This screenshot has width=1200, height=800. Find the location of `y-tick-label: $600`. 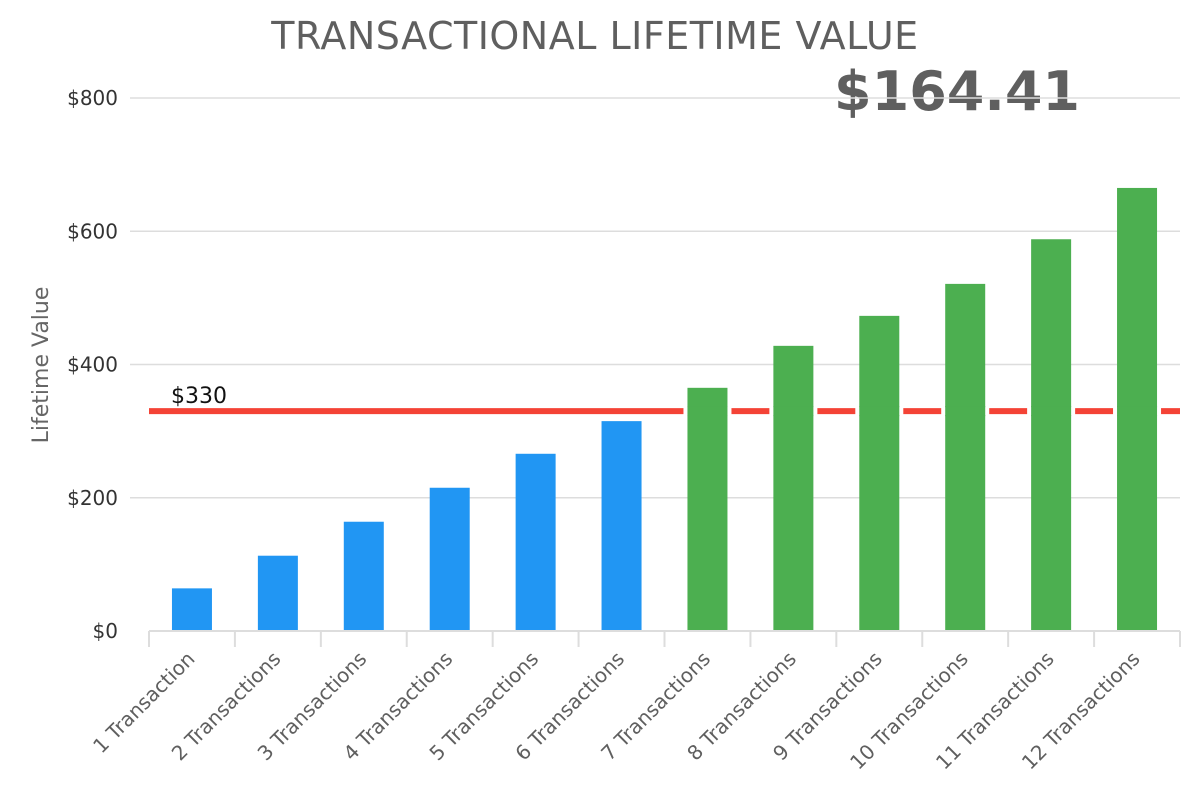

y-tick-label: $600 is located at coordinates (92, 231).